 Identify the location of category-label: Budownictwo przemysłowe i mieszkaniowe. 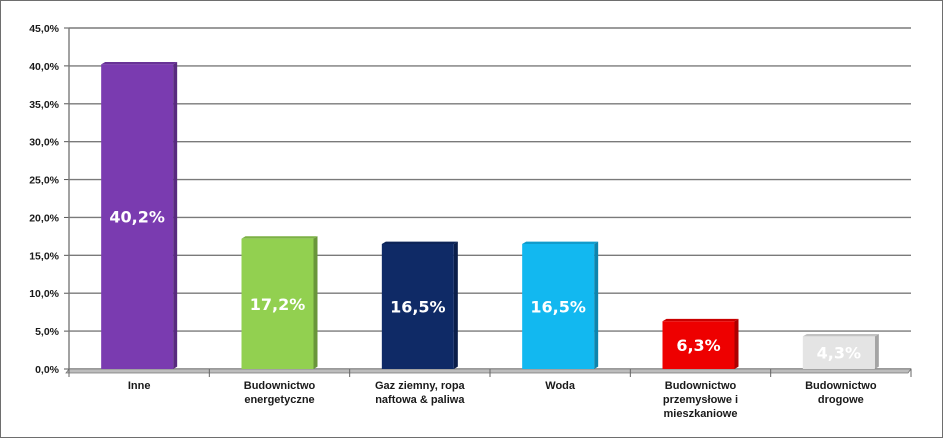
(700, 400).